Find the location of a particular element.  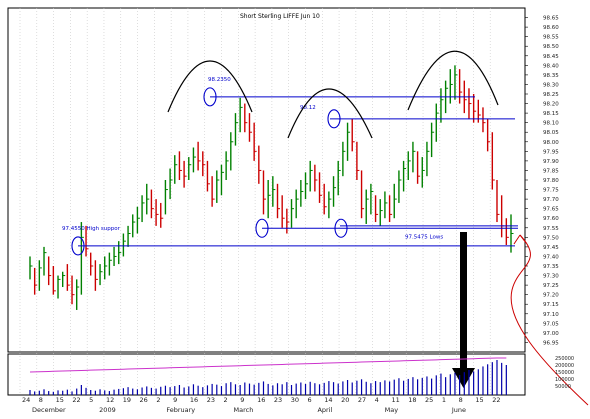

open-interest-line is located at coordinates (268, 365).